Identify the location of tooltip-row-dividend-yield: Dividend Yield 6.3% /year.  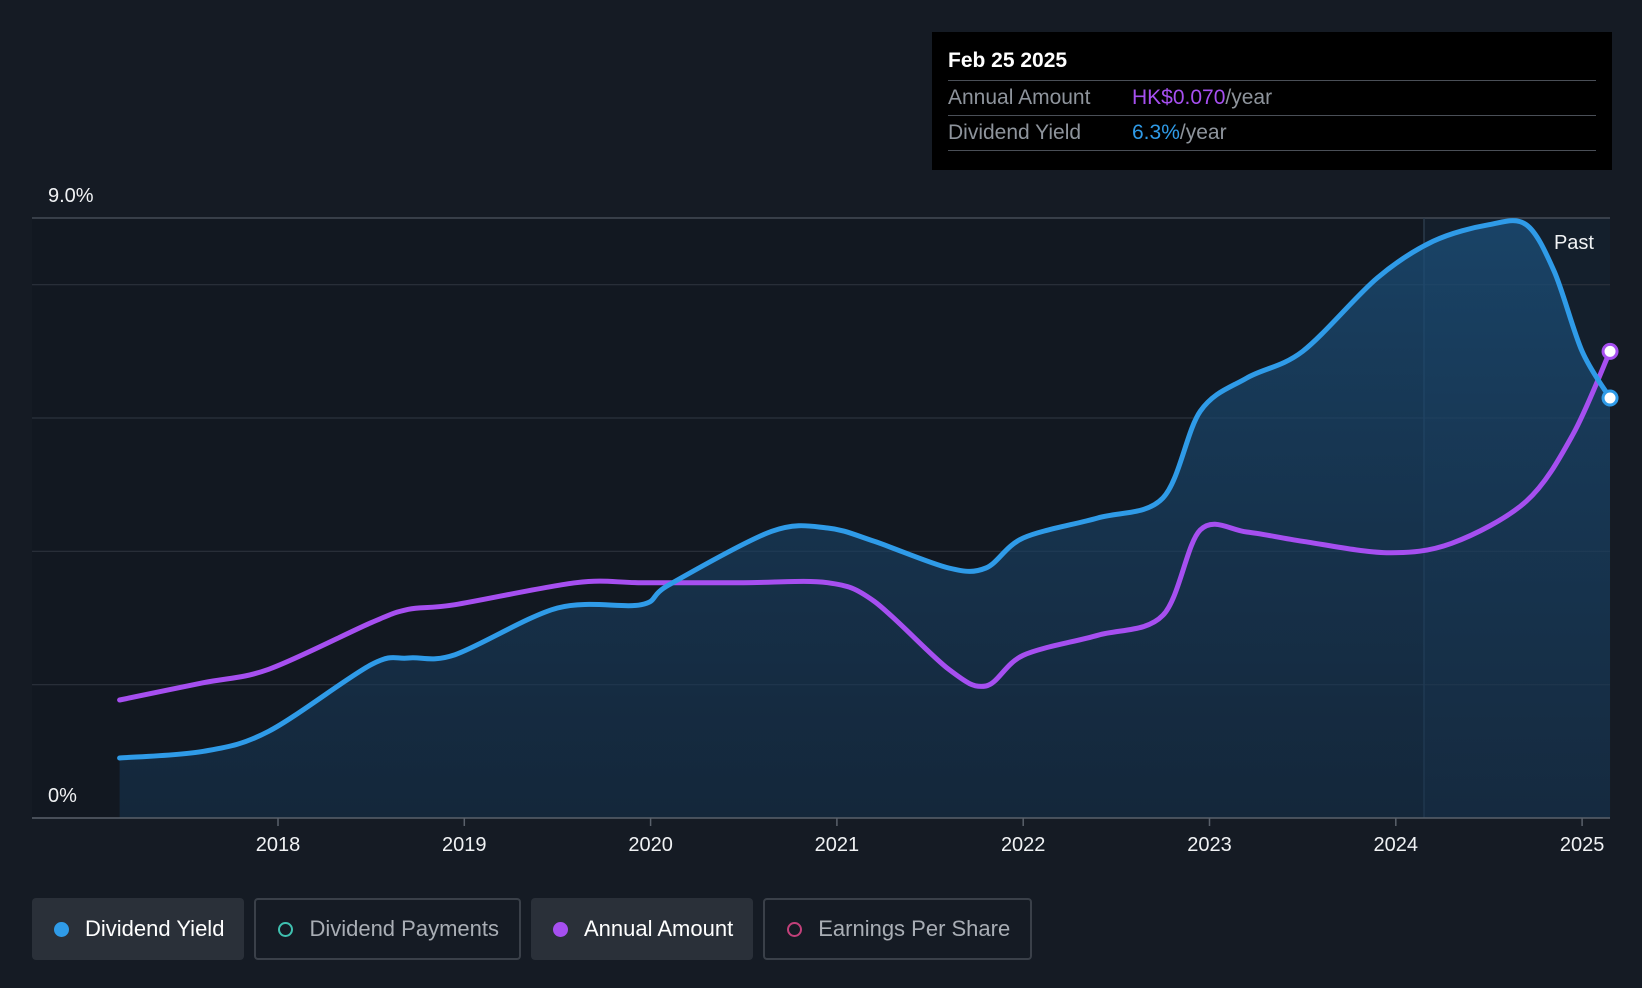
(1272, 133).